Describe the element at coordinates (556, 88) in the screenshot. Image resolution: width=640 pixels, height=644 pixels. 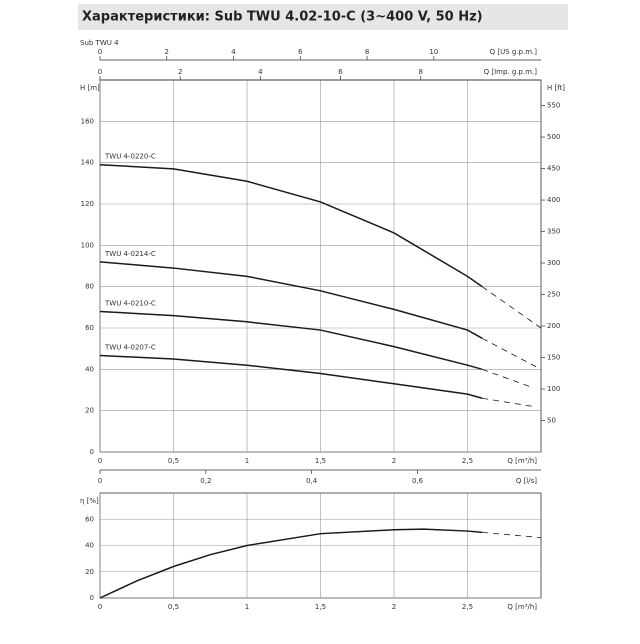
I see `y2-axis-label: H [ft]` at that location.